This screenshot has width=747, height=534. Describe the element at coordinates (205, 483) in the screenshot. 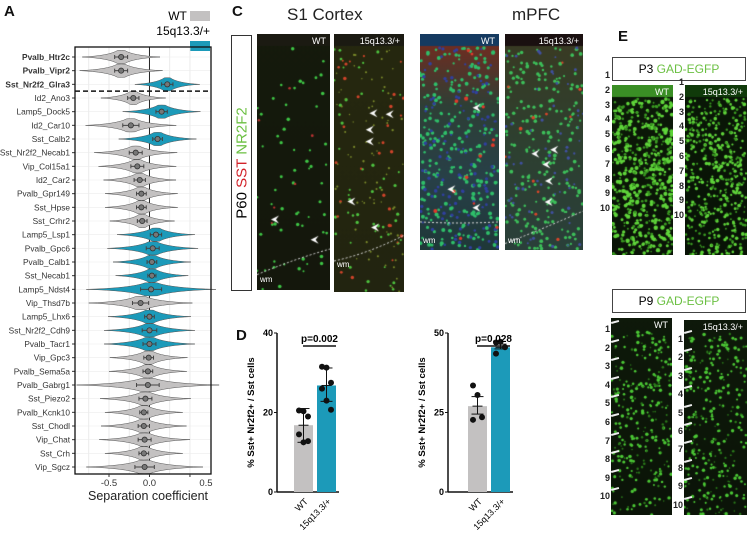

I see `x-tick-label: 0.5` at that location.